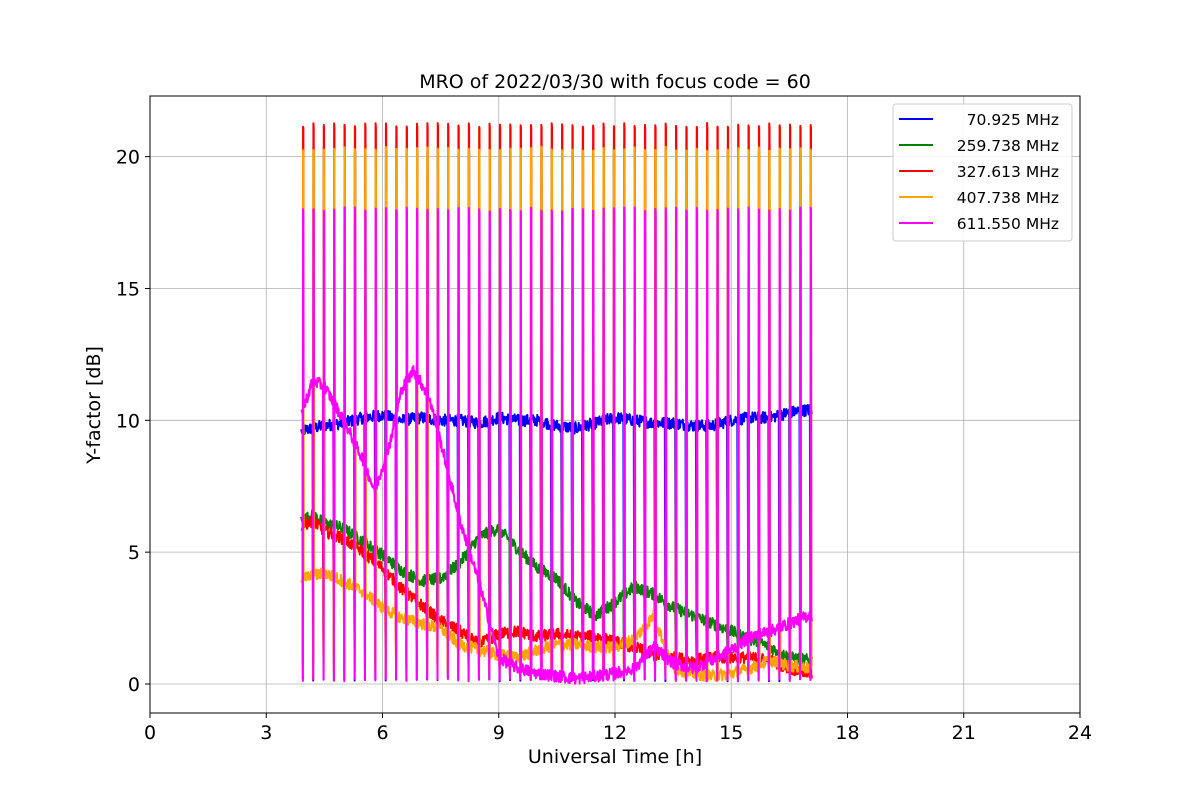  I want to click on x-tick-label: 3, so click(266, 733).